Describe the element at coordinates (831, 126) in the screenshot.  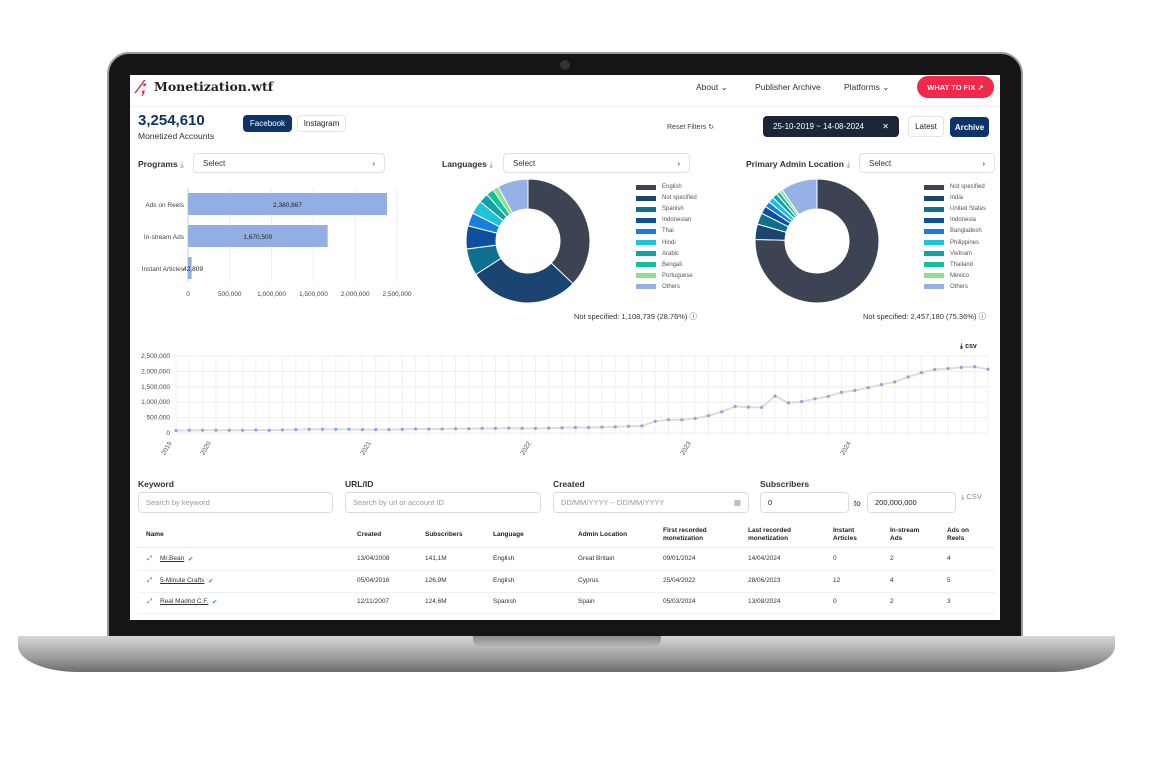
I see `date-range-filter: 25-10-2019 ~ 14-08-2024 ✕` at that location.